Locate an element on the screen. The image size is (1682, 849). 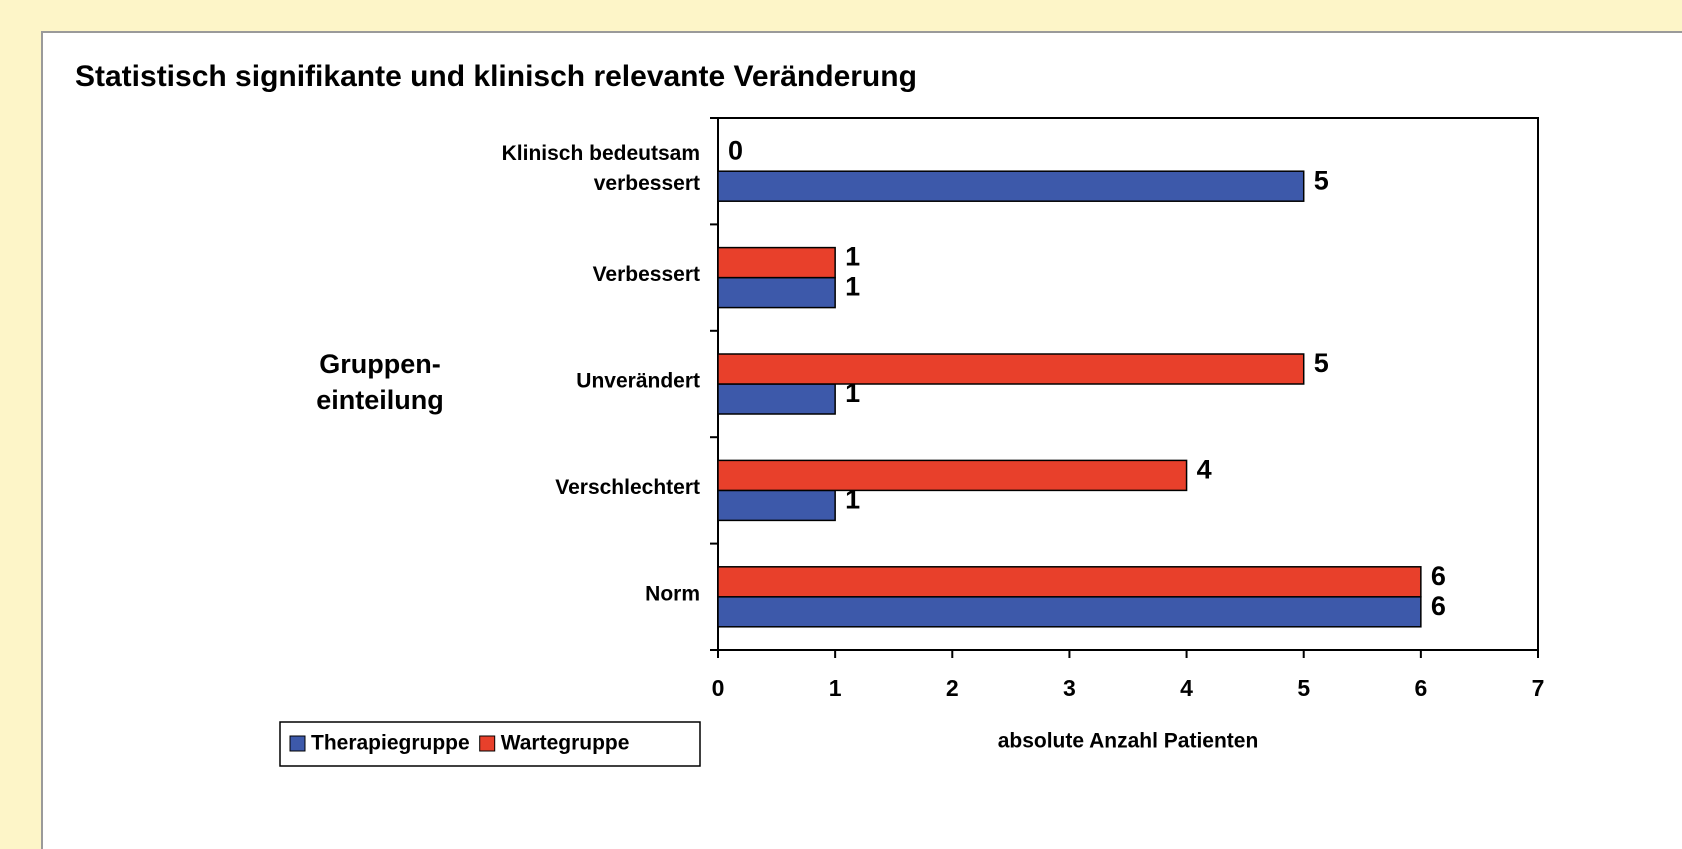
x-tick-label: 0 is located at coordinates (718, 688).